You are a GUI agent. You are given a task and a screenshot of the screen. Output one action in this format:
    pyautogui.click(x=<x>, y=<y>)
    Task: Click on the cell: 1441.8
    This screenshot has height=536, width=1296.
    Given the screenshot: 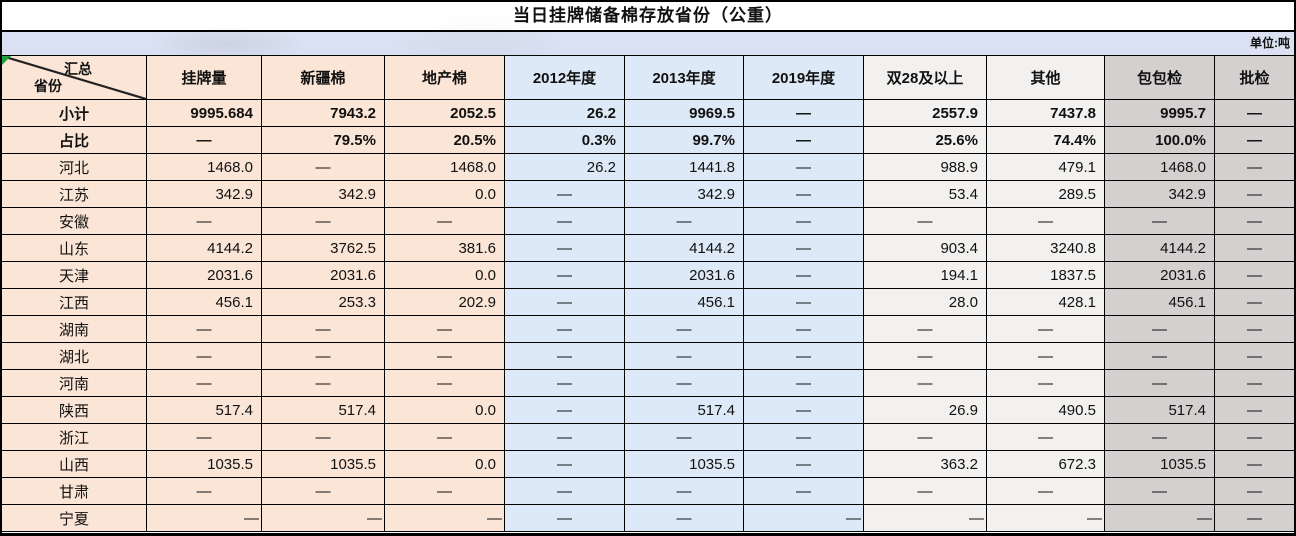 What is the action you would take?
    pyautogui.click(x=684, y=167)
    